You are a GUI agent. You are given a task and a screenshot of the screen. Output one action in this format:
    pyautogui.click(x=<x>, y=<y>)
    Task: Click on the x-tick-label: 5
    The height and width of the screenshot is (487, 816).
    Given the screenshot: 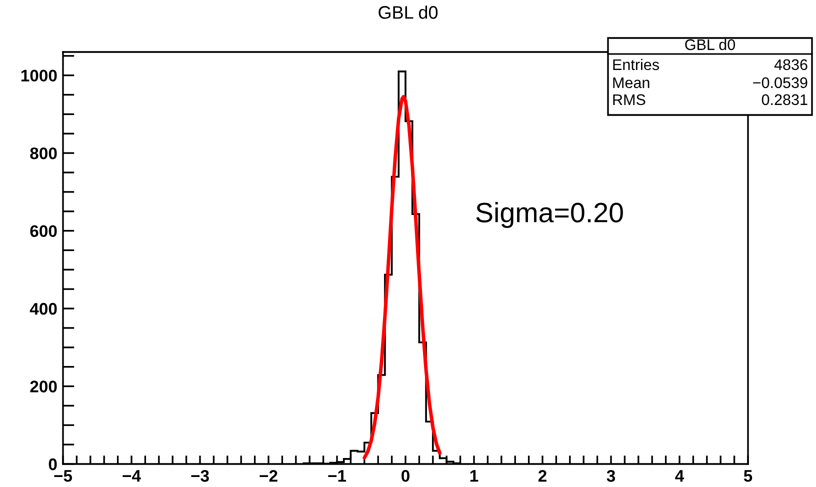 What is the action you would take?
    pyautogui.click(x=748, y=476)
    